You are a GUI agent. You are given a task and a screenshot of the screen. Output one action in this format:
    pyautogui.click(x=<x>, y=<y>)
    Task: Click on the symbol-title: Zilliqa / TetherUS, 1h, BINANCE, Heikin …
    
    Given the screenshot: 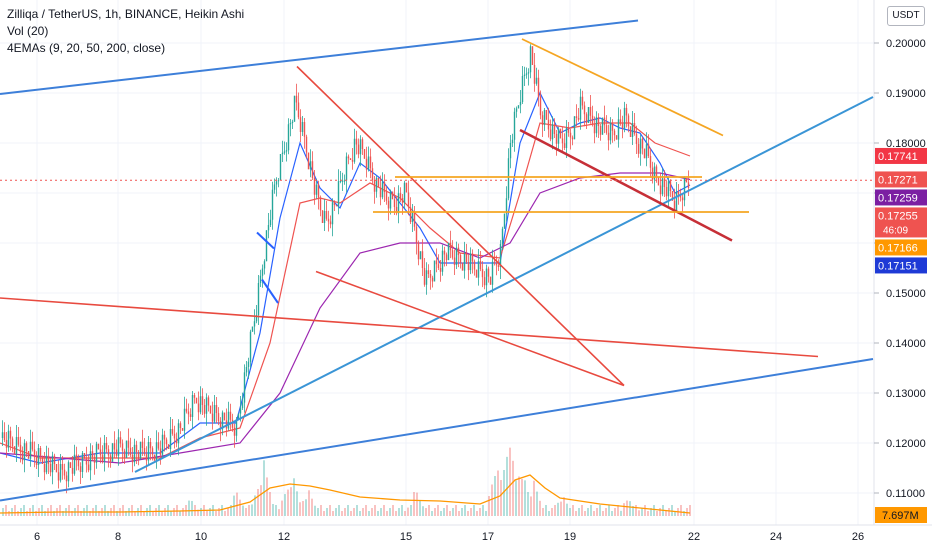 What is the action you would take?
    pyautogui.click(x=126, y=14)
    